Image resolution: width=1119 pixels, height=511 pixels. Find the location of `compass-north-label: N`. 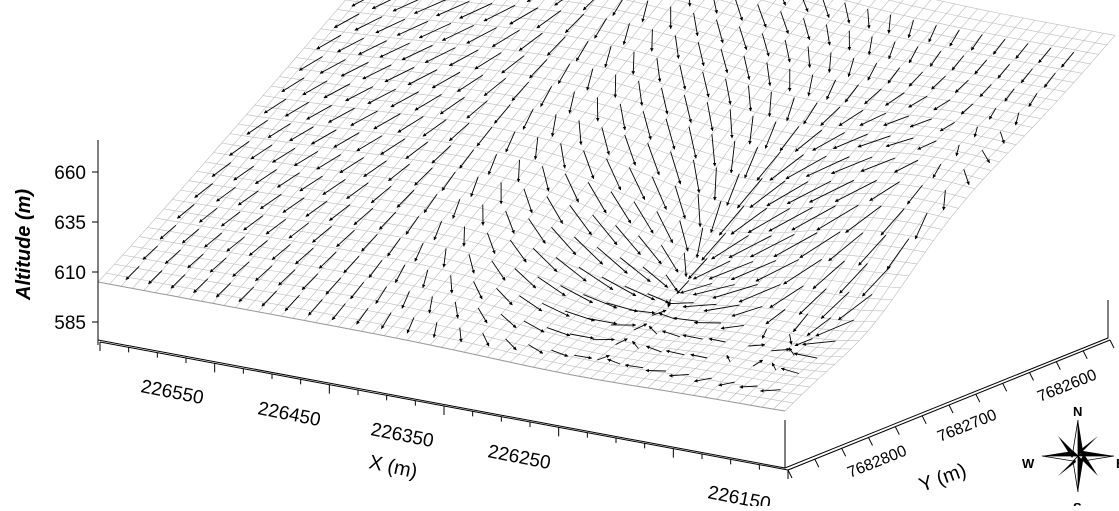

compass-north-label: N is located at coordinates (1077, 411).